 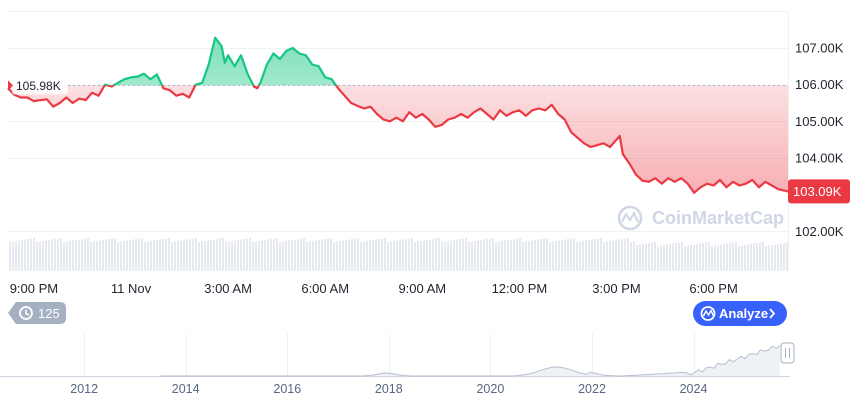 What do you see at coordinates (718, 218) in the screenshot?
I see `watermark-text: CoinMarketCap` at bounding box center [718, 218].